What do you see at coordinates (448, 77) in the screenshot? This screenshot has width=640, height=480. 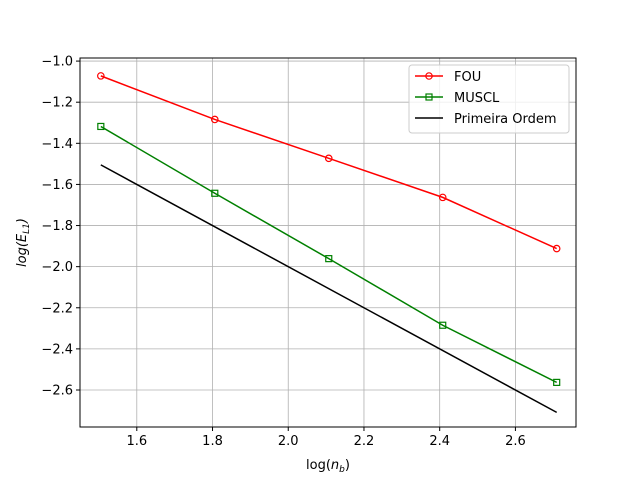 I see `legend-item-fou: FOU` at bounding box center [448, 77].